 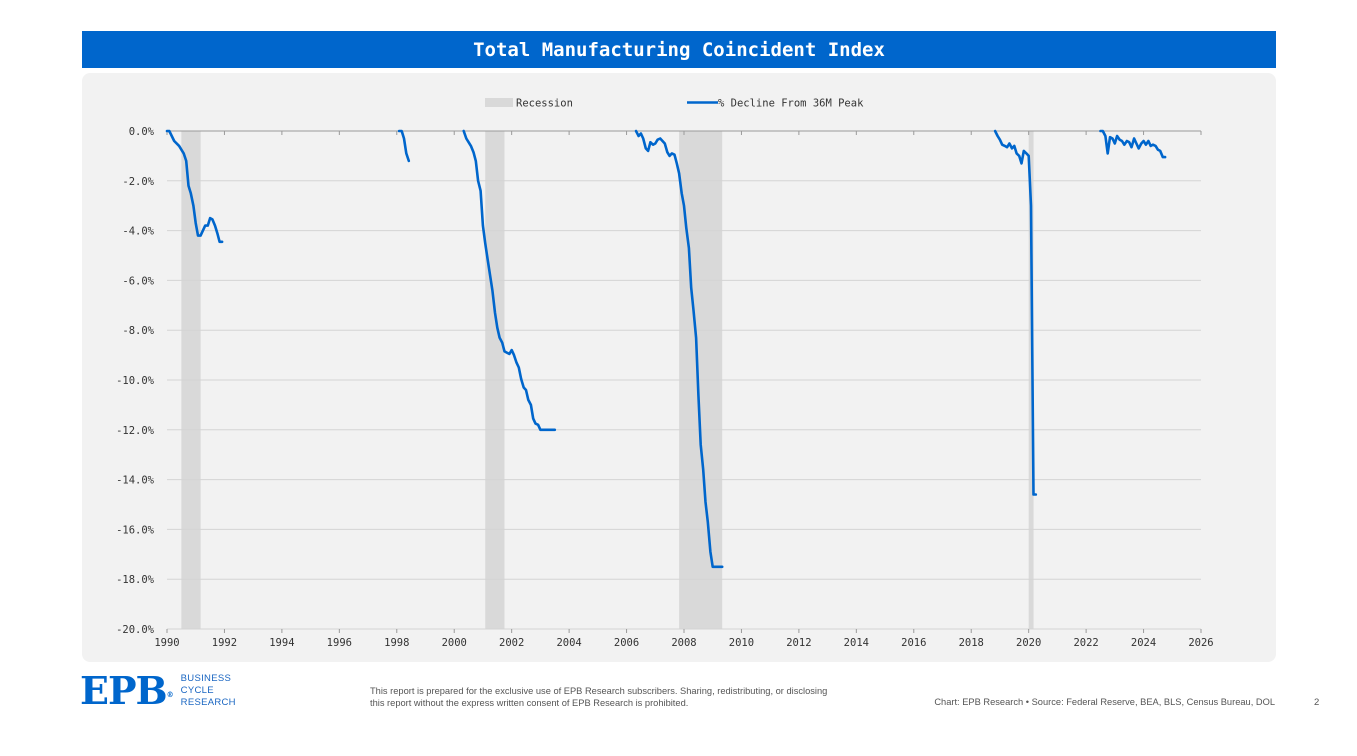 What do you see at coordinates (499, 102) in the screenshot?
I see `legend-swatch-recession` at bounding box center [499, 102].